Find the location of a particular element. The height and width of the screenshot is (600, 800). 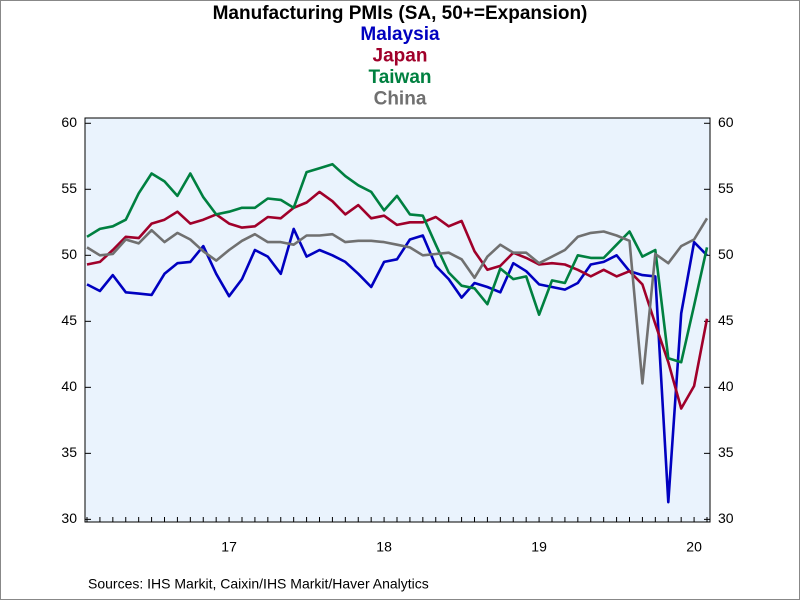

legend-entry: Taiwan is located at coordinates (400, 77).